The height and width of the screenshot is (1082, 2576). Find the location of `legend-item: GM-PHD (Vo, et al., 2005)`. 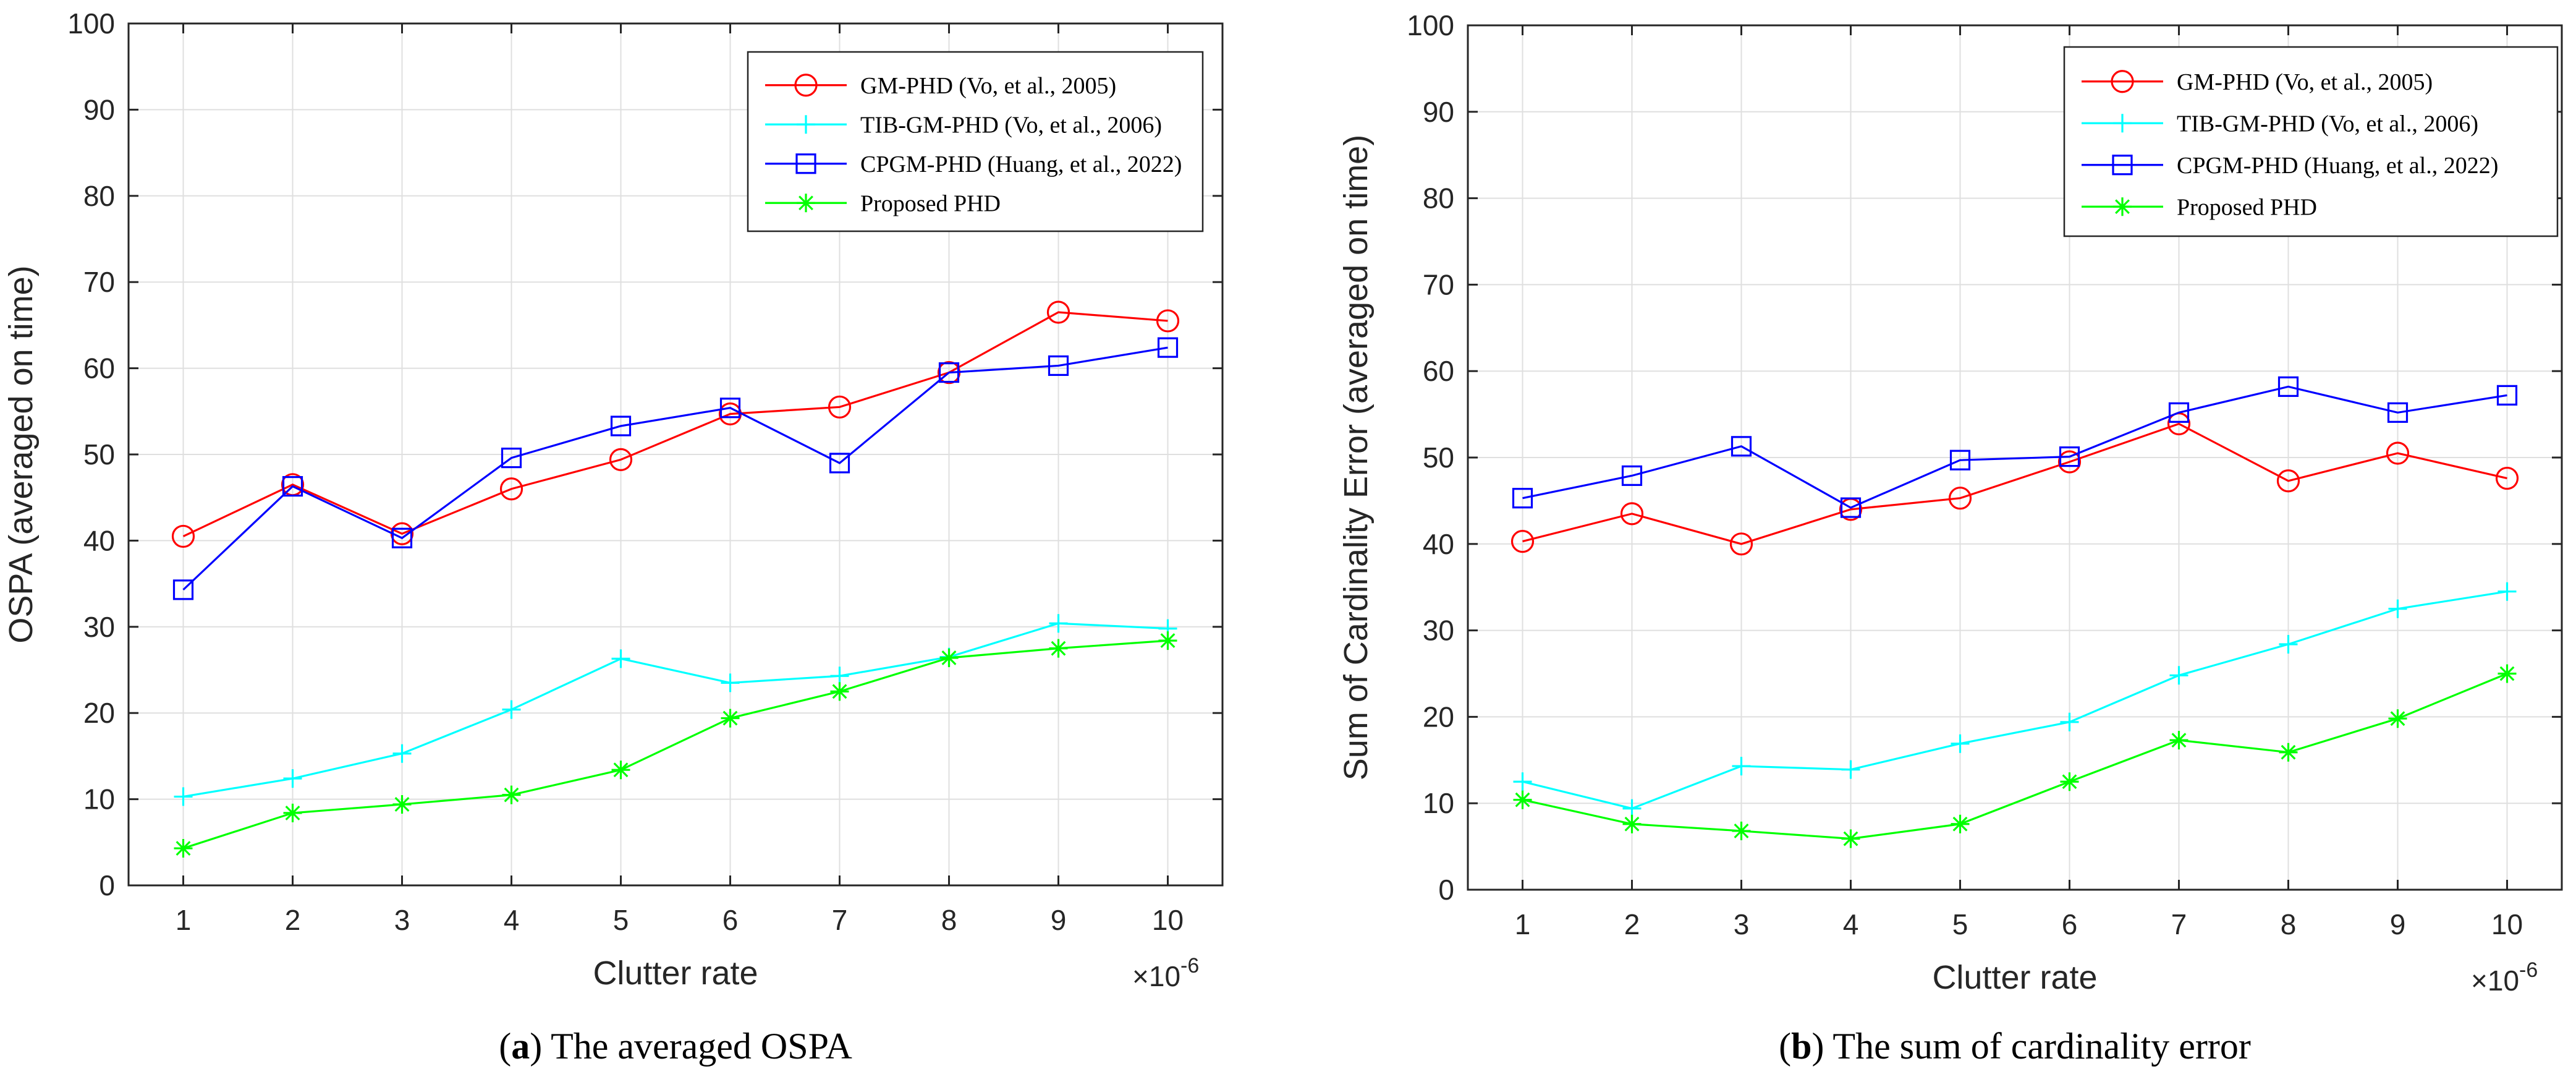

legend-item: GM-PHD (Vo, et al., 2005) is located at coordinates (940, 86).